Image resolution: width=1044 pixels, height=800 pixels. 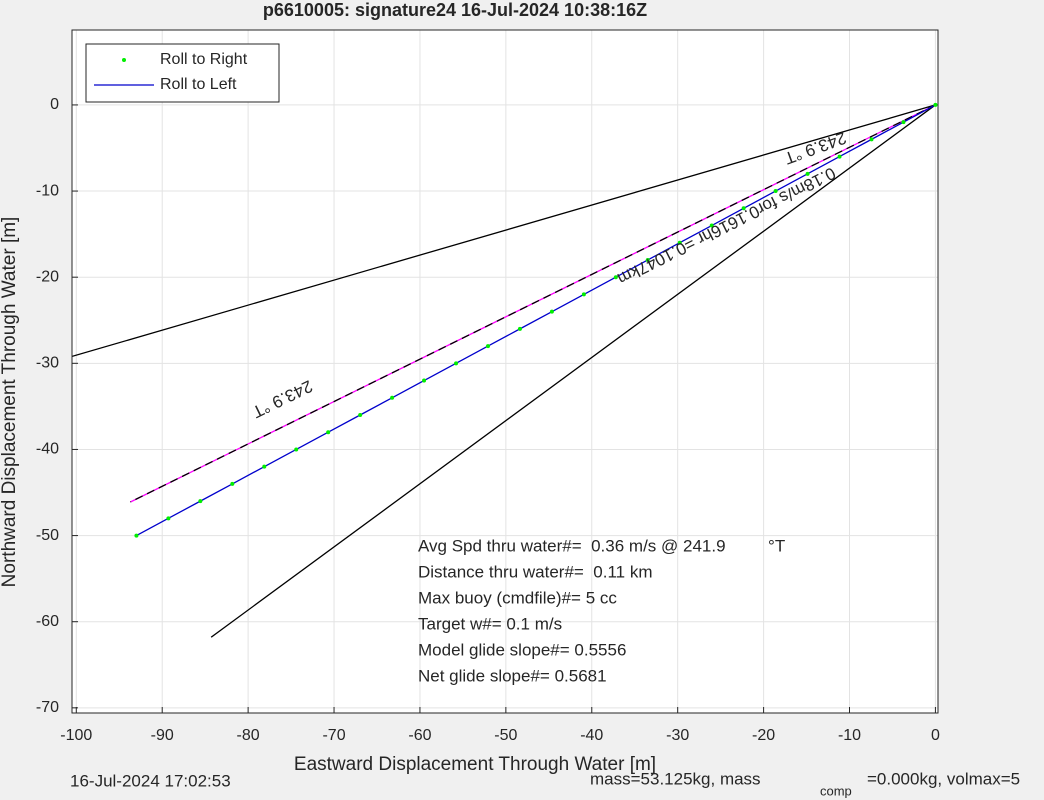 What do you see at coordinates (150, 780) in the screenshot?
I see `footer-date: 16-Jul-2024 17:02:53` at bounding box center [150, 780].